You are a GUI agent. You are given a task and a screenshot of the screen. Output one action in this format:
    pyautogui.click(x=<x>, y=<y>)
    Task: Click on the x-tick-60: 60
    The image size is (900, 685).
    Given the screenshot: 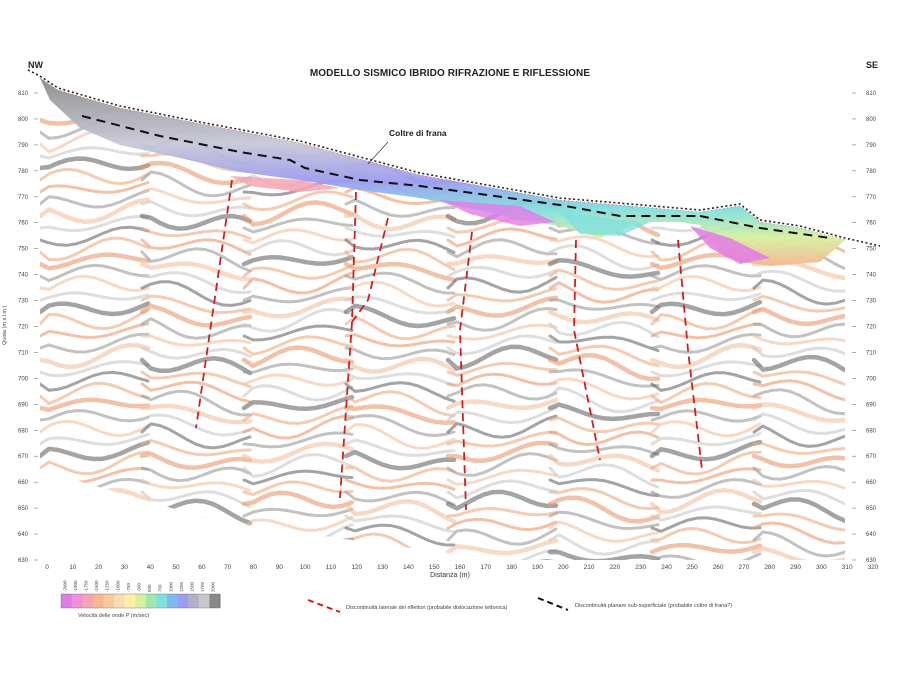 What is the action you would take?
    pyautogui.click(x=202, y=567)
    